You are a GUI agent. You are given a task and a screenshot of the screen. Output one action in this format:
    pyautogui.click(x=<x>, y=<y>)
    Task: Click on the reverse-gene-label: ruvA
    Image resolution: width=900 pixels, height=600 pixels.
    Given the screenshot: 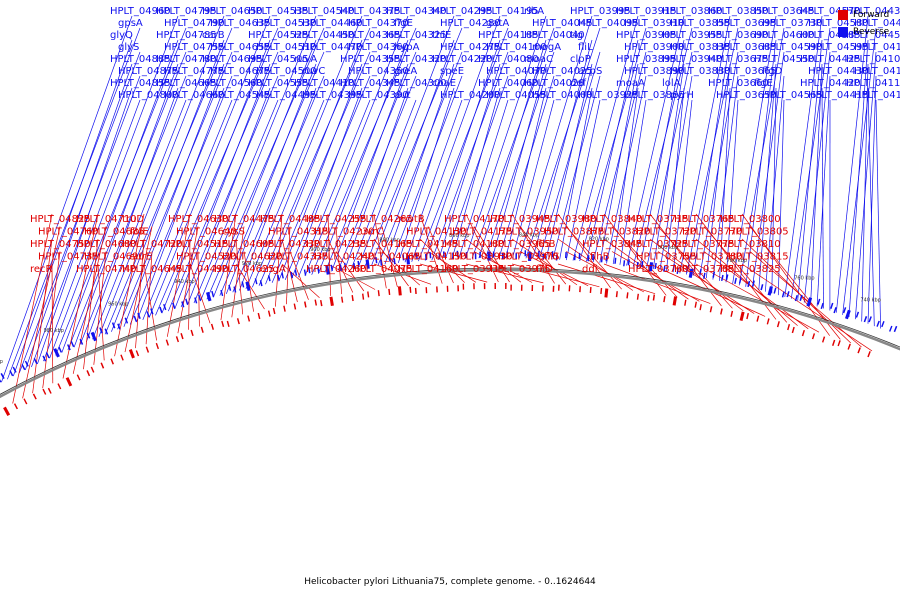 What is the action you would take?
    pyautogui.click(x=305, y=59)
    